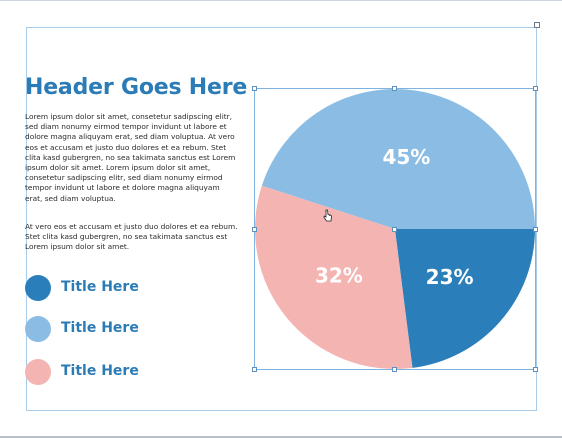 The width and height of the screenshot is (562, 438). Describe the element at coordinates (327, 215) in the screenshot. I see `mouse-cursor-icon` at that location.